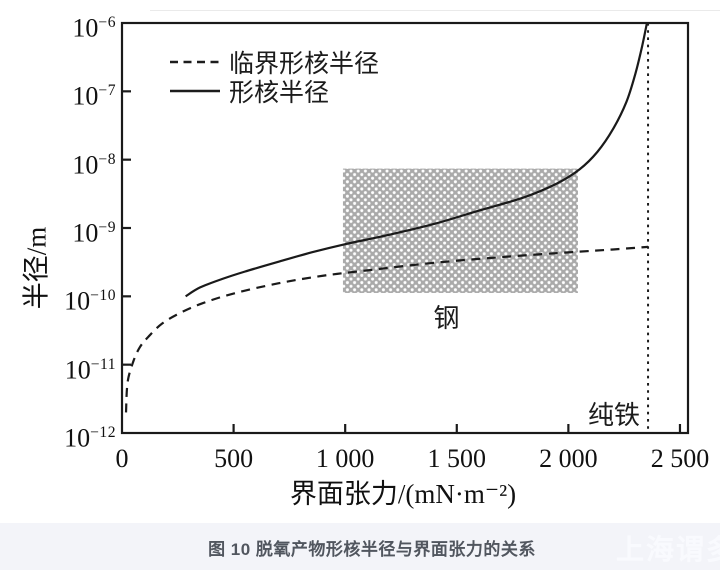  Describe the element at coordinates (279, 93) in the screenshot. I see `legend-label-nucleation-radius: 形核半径` at that location.